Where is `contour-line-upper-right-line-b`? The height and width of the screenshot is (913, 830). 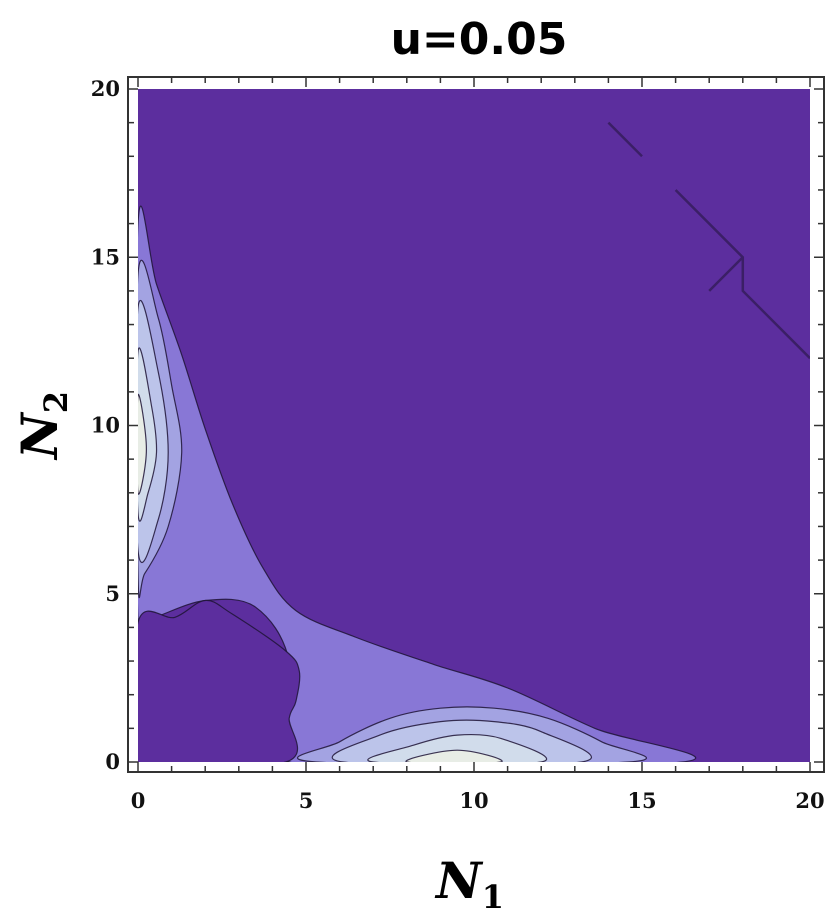 contour-line-upper-right-line-b is located at coordinates (742, 274).